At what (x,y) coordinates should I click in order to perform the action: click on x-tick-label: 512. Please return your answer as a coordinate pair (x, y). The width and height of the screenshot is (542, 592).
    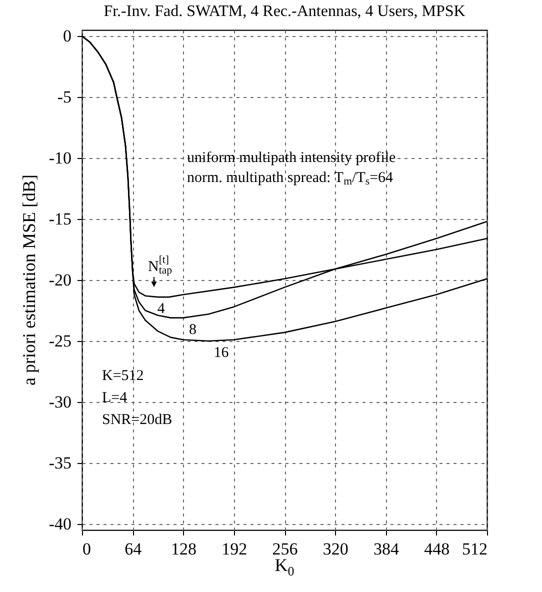
    Looking at the image, I should click on (475, 549).